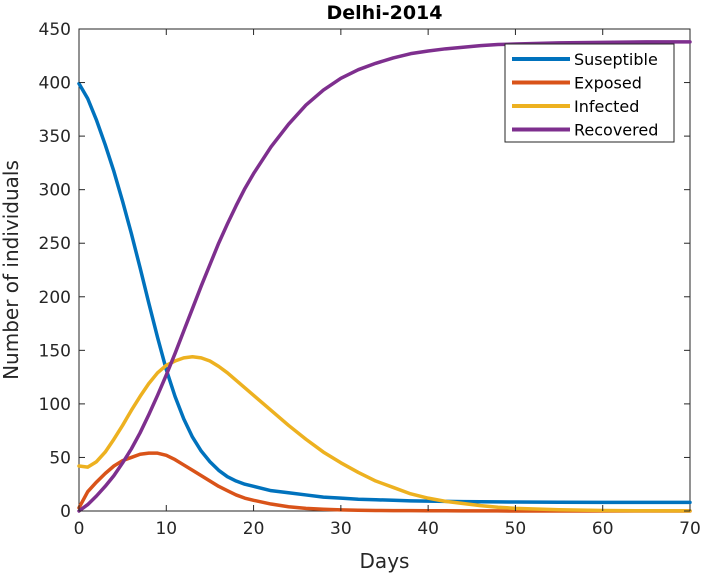 This screenshot has height=575, width=705. What do you see at coordinates (341, 529) in the screenshot?
I see `x-tick-label: 30` at bounding box center [341, 529].